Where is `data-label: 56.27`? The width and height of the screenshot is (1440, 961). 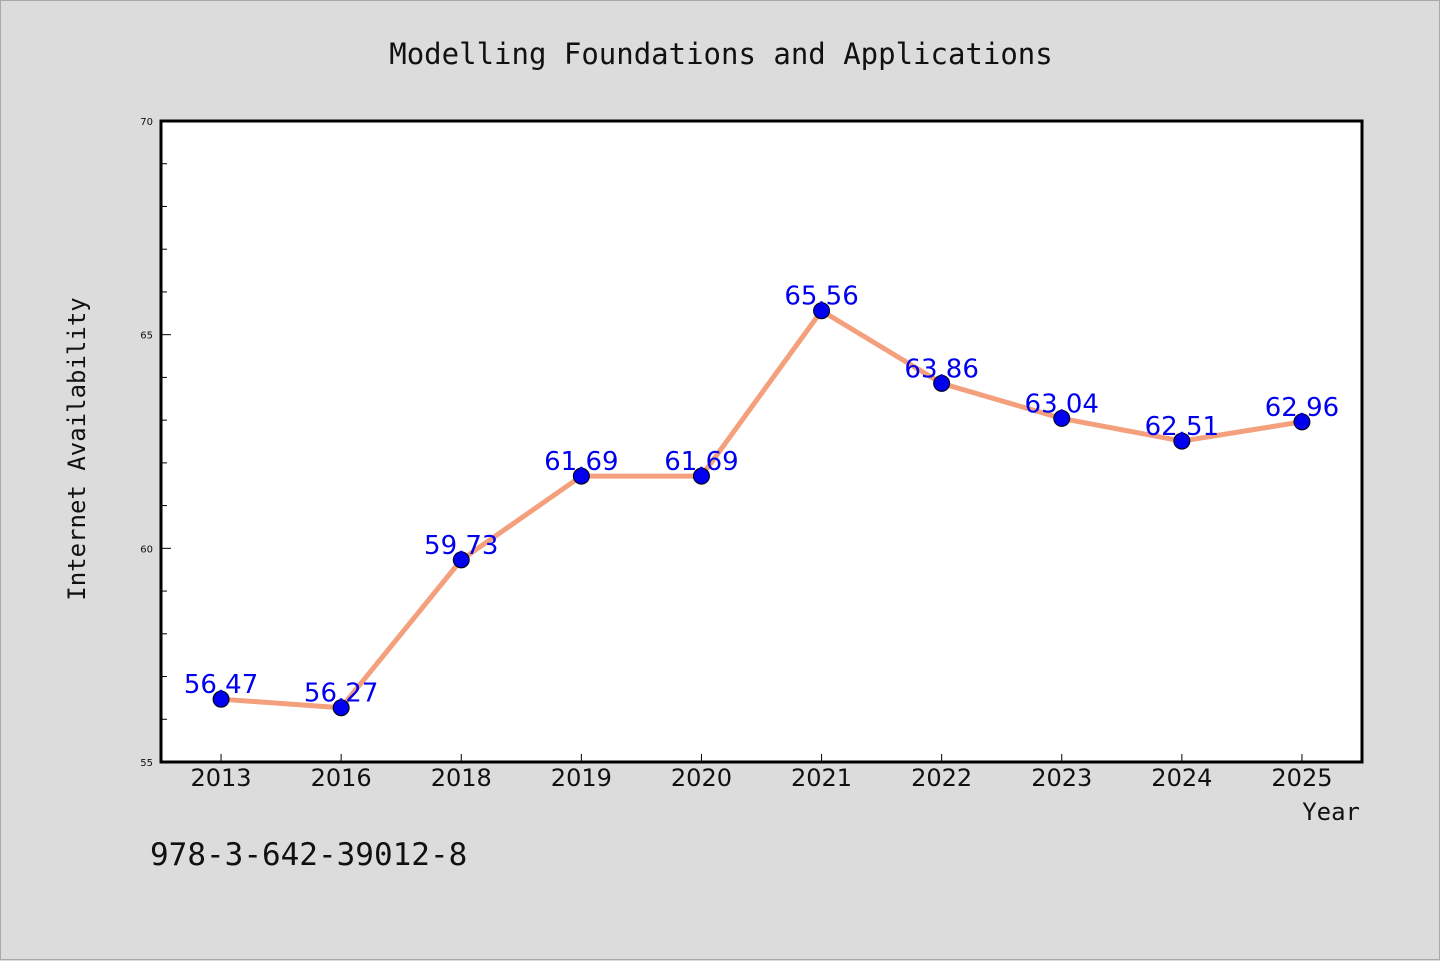
data-label: 56.27 is located at coordinates (341, 694).